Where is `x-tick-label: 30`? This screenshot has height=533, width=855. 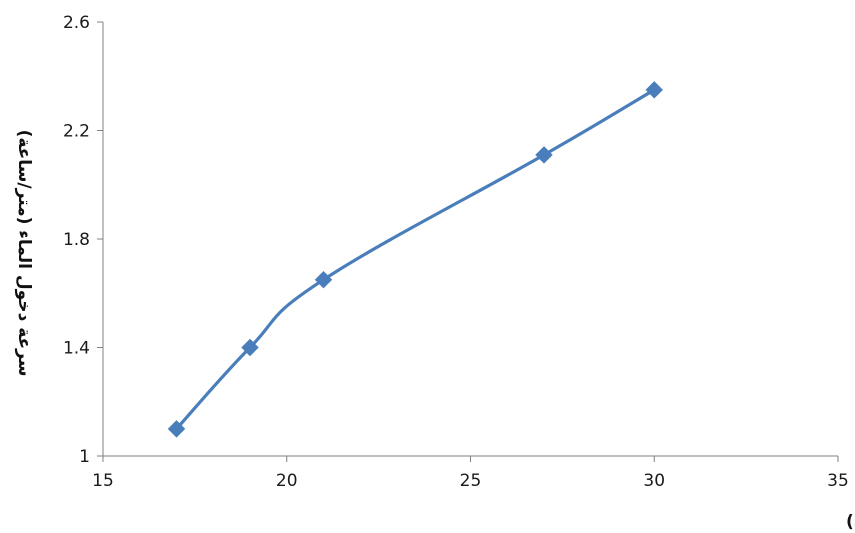 x-tick-label: 30 is located at coordinates (654, 481).